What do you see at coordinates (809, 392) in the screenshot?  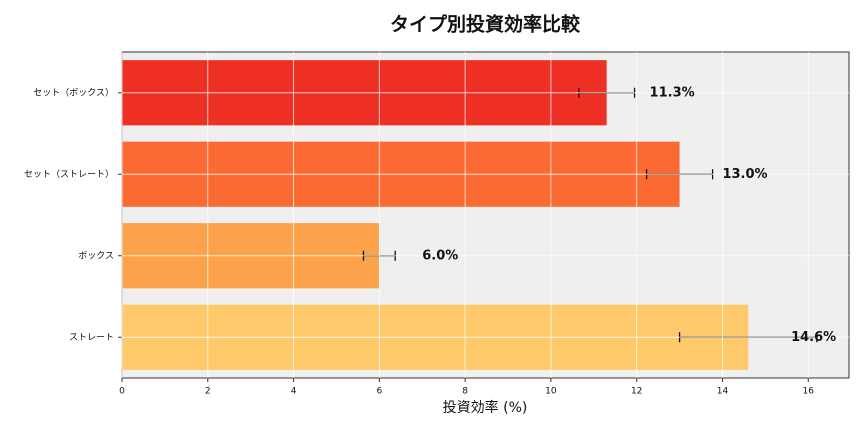 I see `x-tick-label: 16` at bounding box center [809, 392].